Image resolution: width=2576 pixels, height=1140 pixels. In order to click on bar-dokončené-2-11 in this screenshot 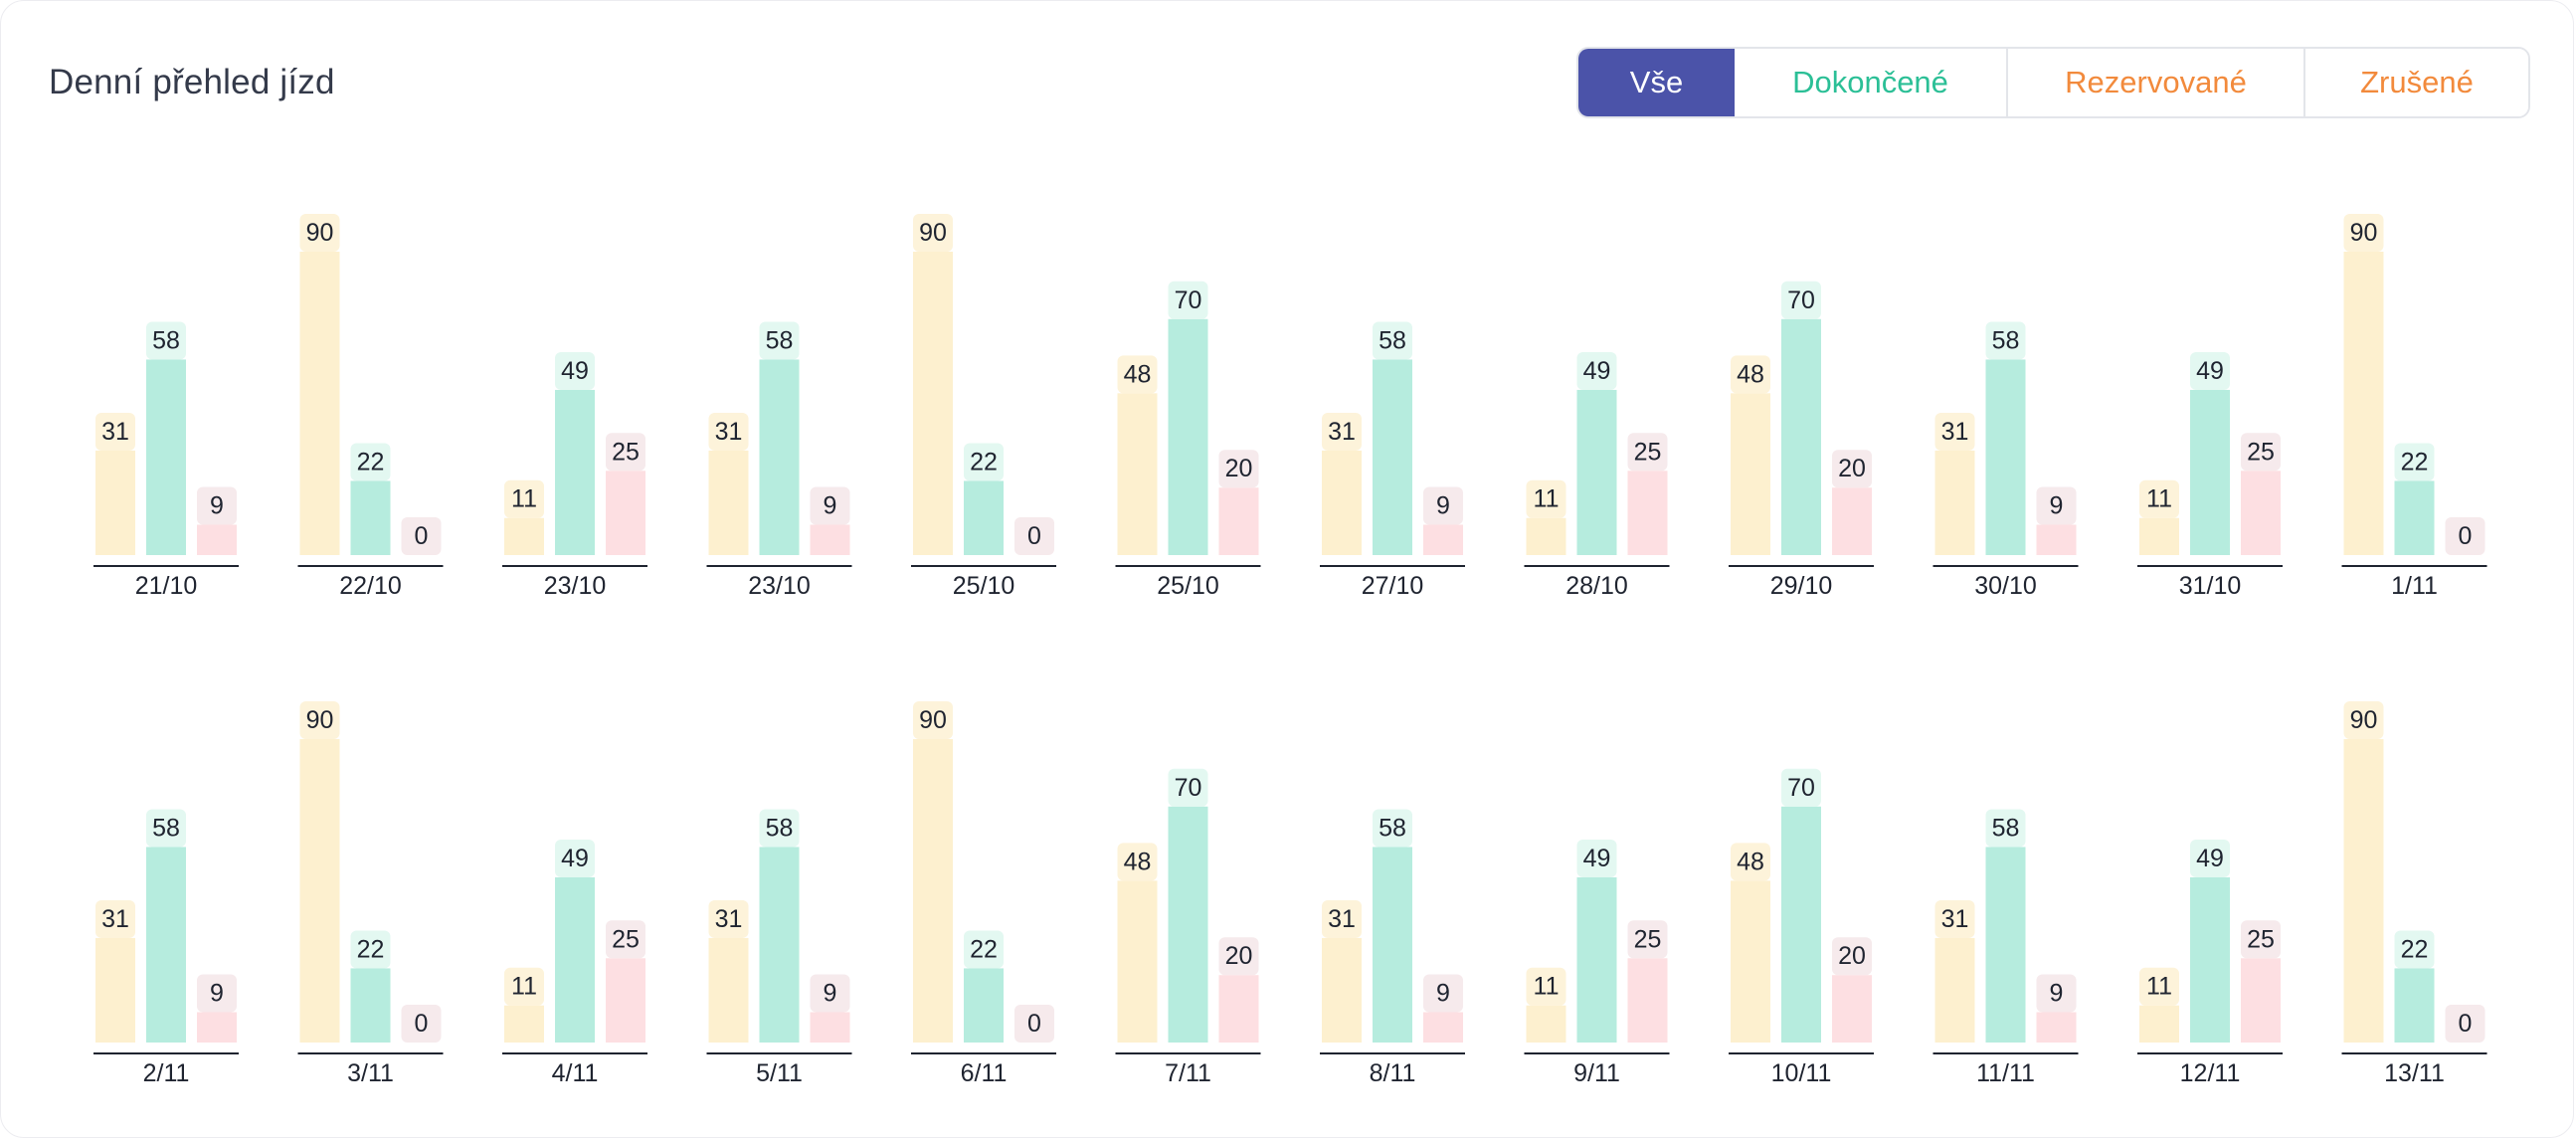, I will do `click(166, 945)`.